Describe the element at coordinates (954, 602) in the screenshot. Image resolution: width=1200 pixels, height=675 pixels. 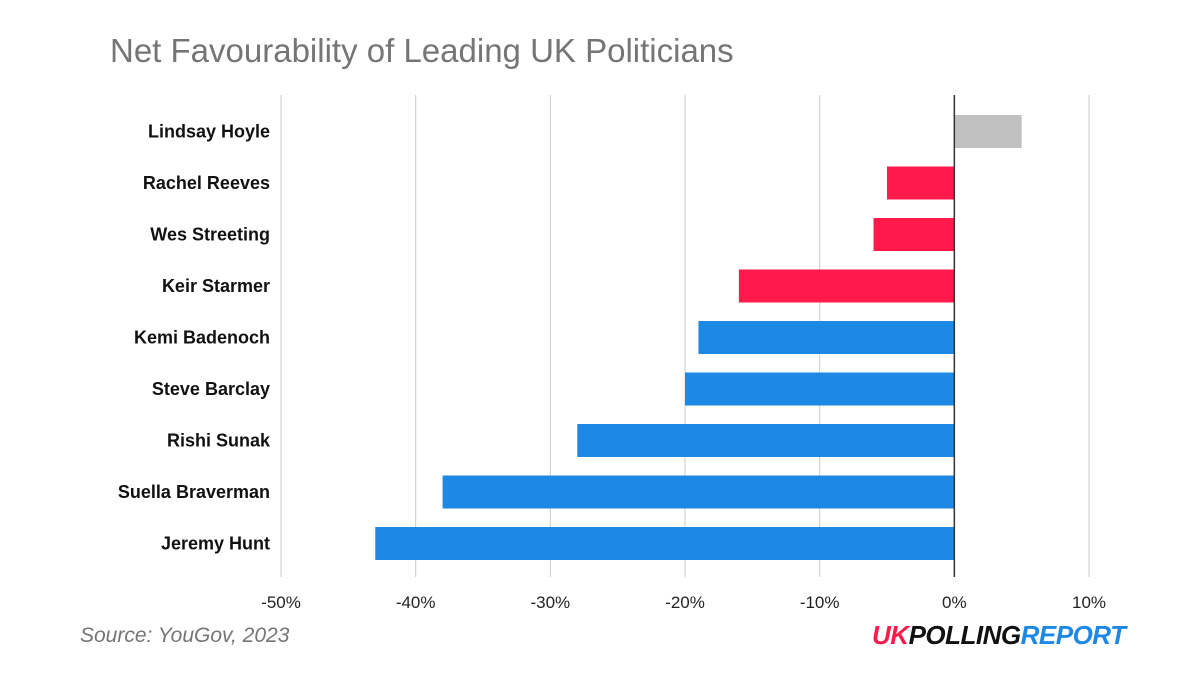
I see `x-tick-label: 0%` at that location.